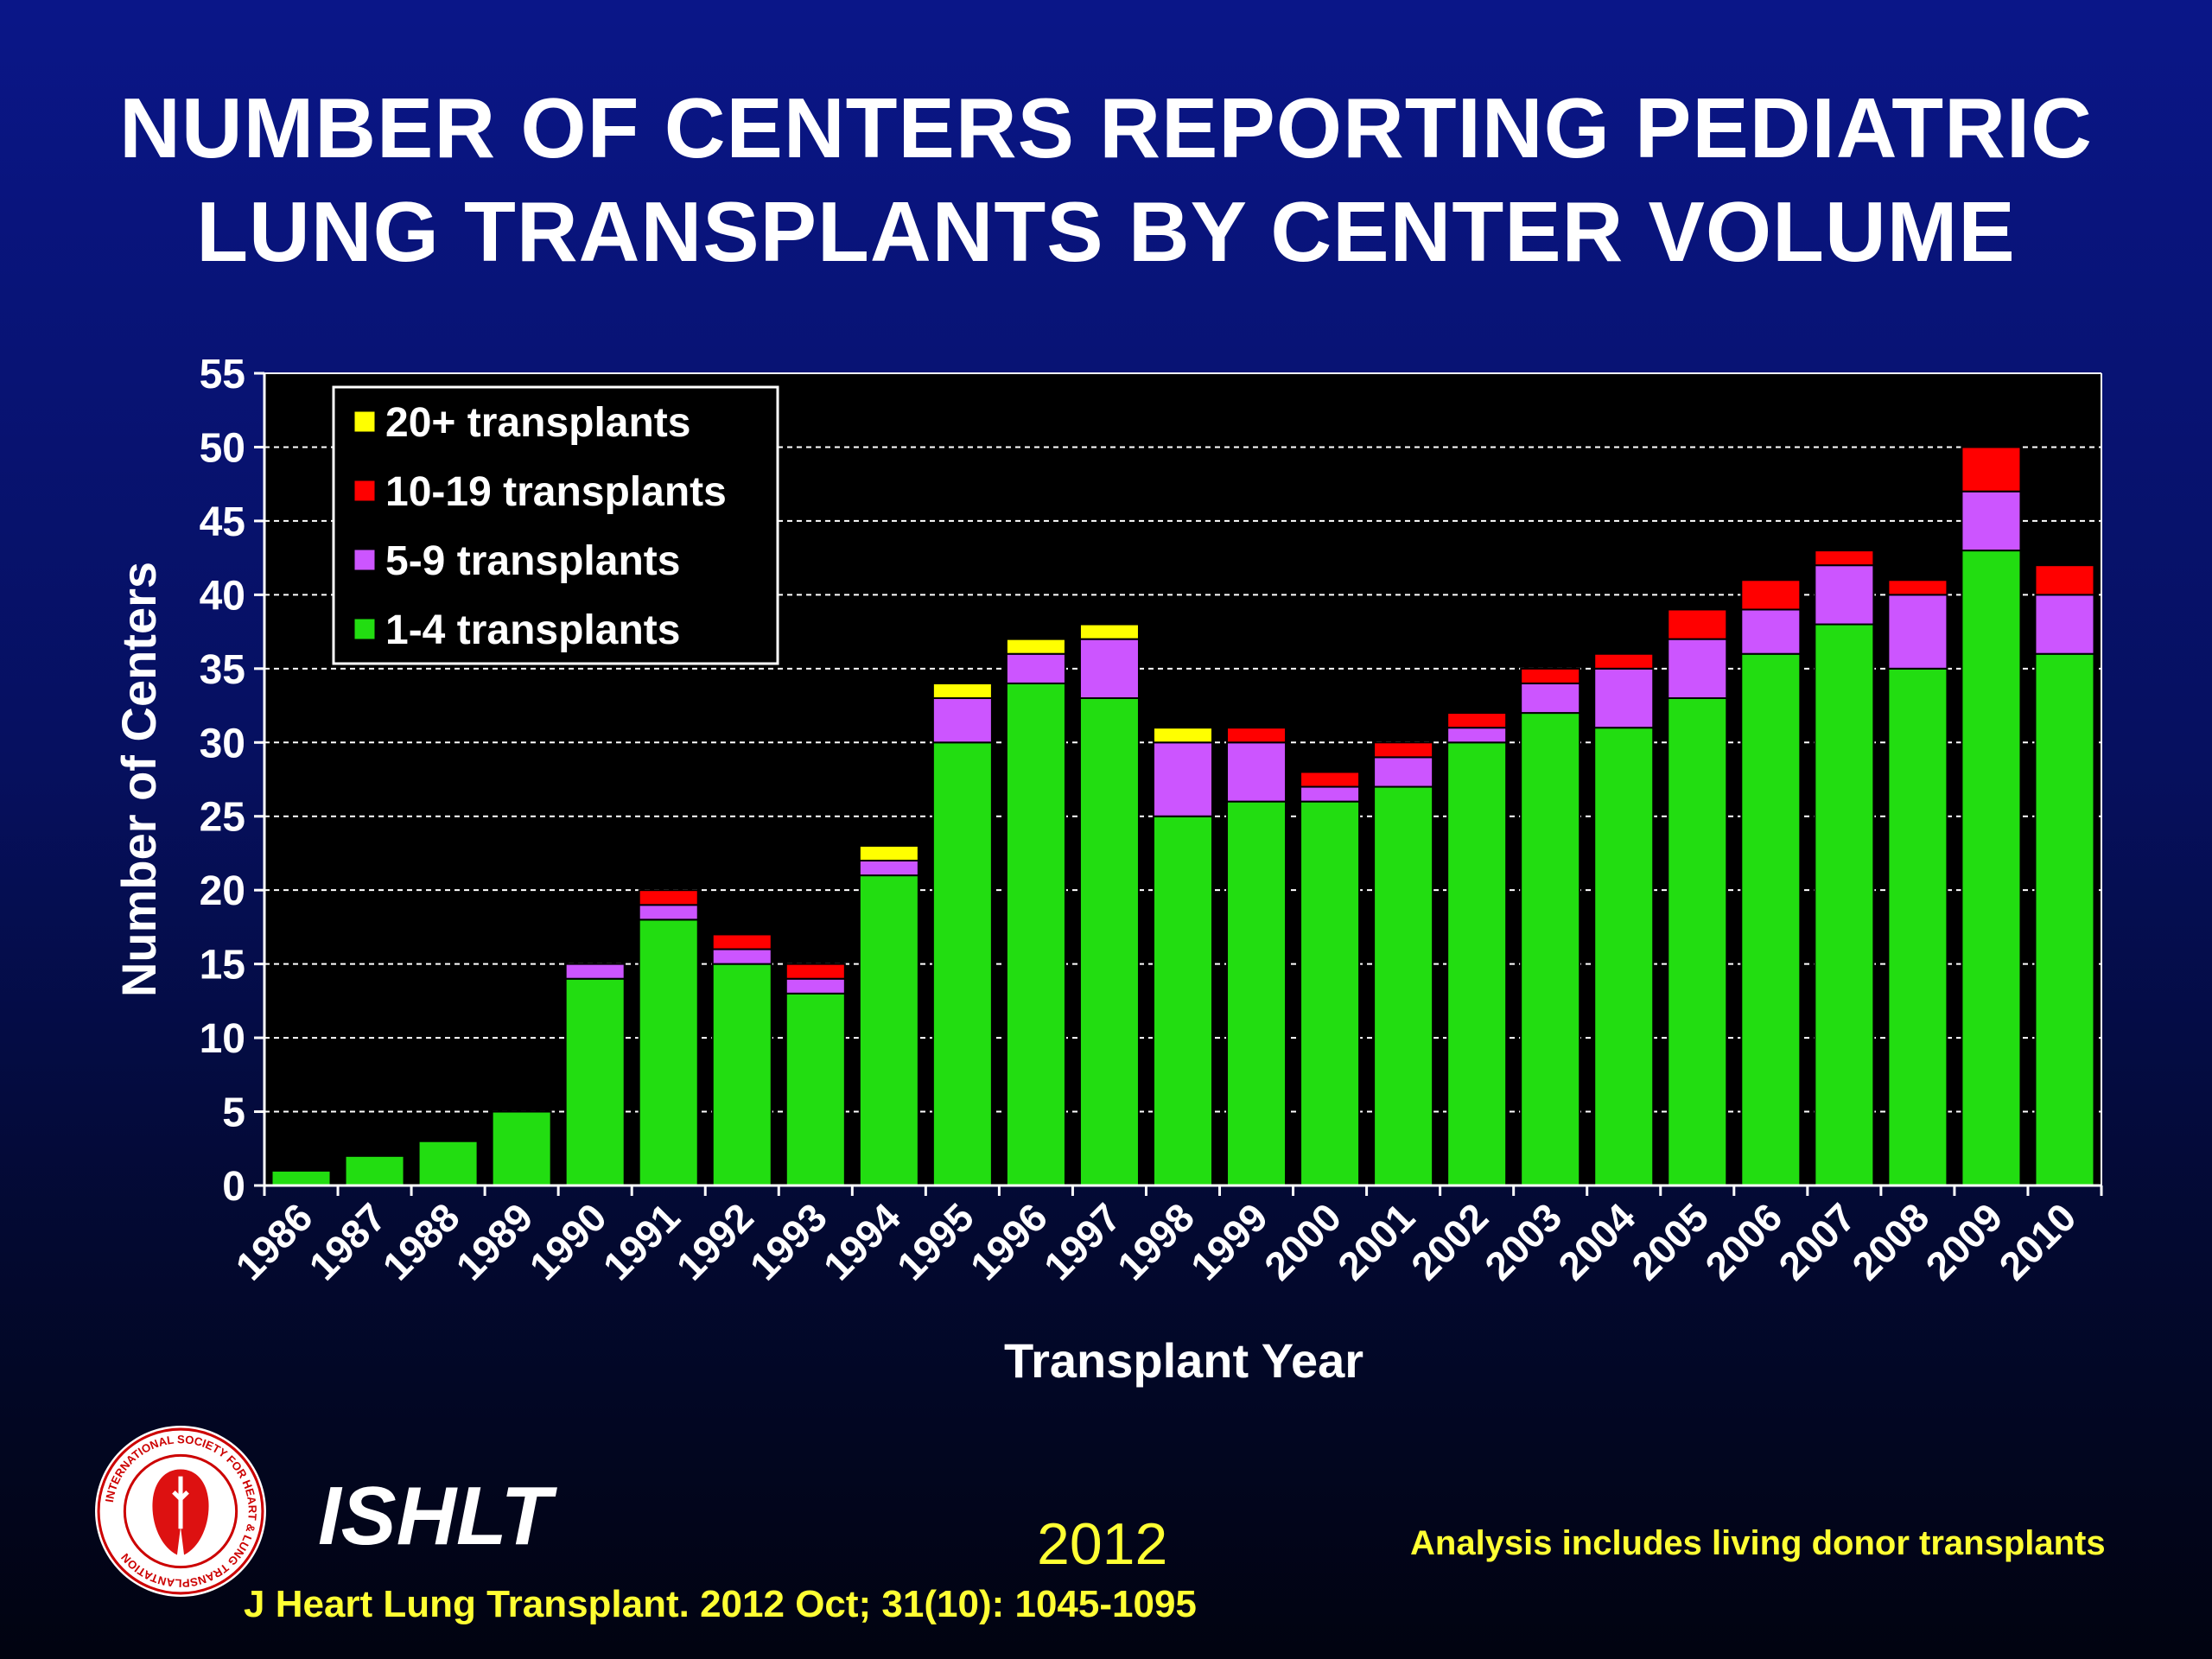 This screenshot has height=1659, width=2212. Describe the element at coordinates (1890, 1241) in the screenshot. I see `x-tick-label: 2008` at that location.